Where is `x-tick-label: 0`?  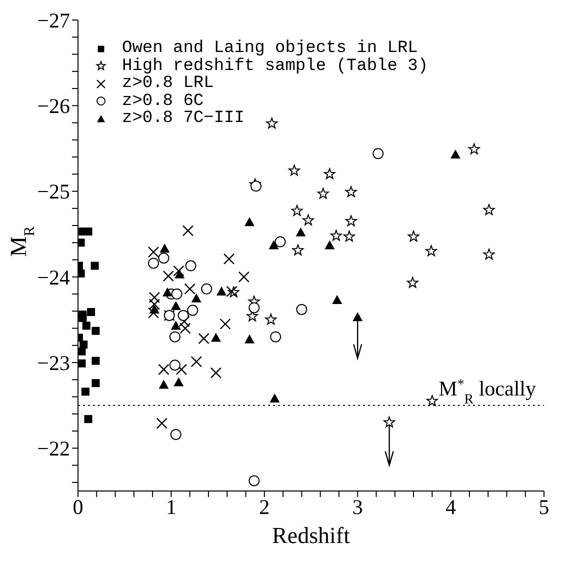 x-tick-label: 0 is located at coordinates (78, 506).